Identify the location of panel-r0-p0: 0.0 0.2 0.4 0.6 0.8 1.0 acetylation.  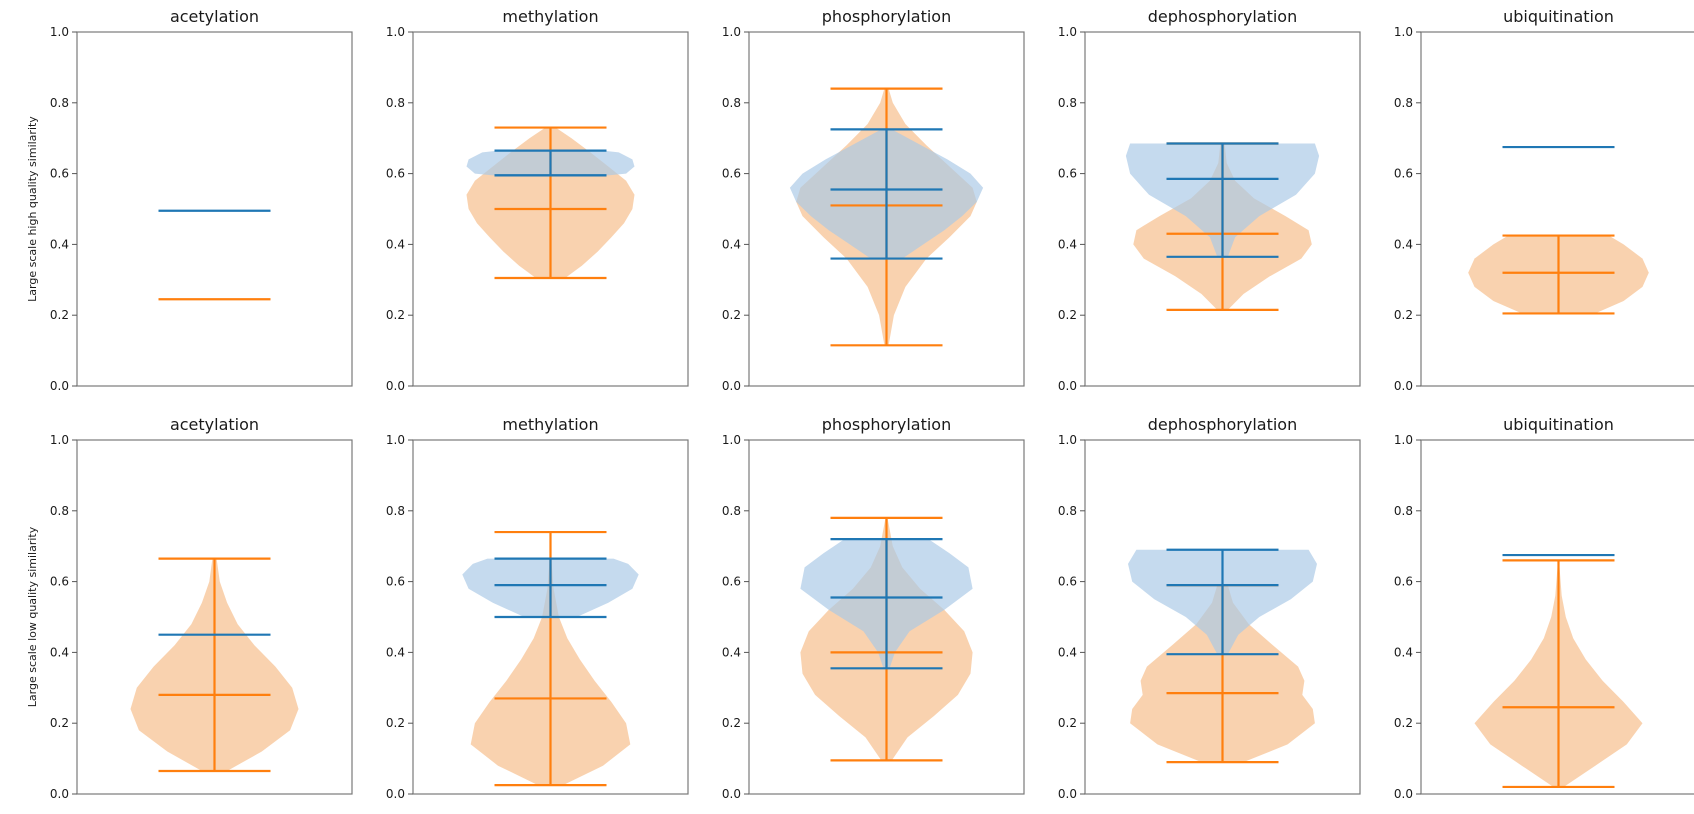
(201, 200).